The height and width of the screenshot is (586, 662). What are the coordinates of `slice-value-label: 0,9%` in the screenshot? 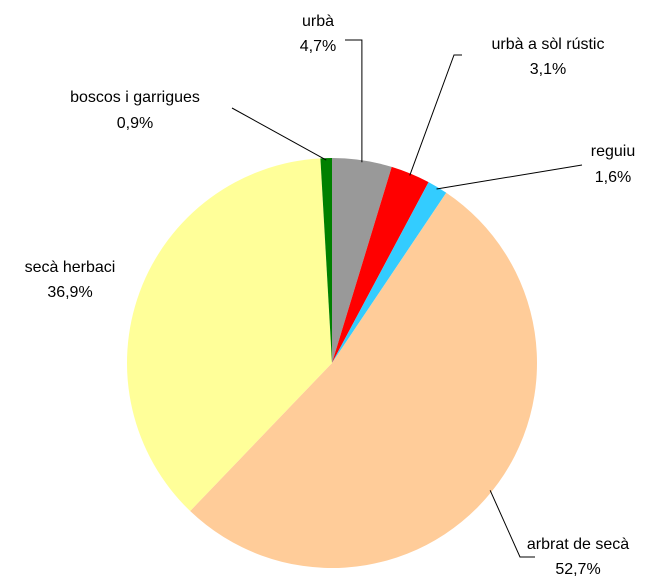 It's located at (135, 123).